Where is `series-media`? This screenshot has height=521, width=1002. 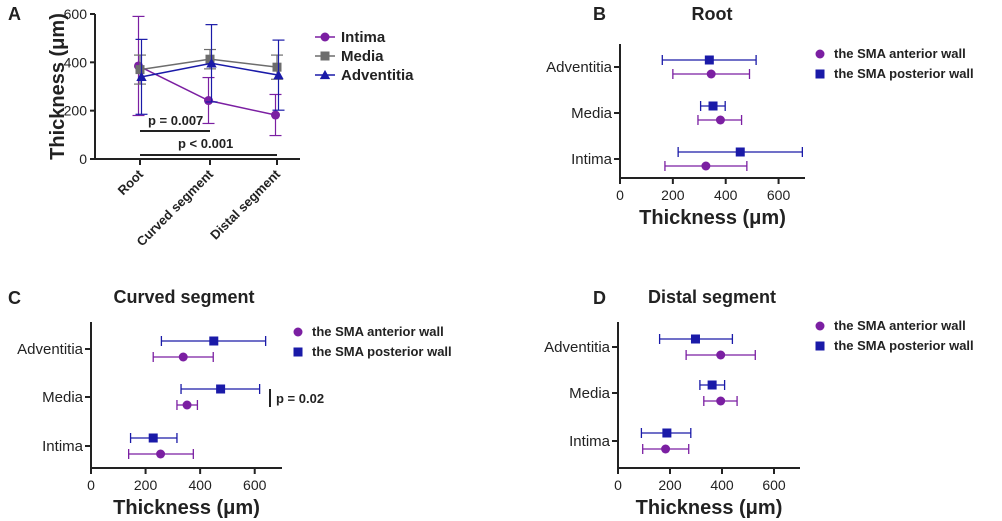 series-media is located at coordinates (208, 66).